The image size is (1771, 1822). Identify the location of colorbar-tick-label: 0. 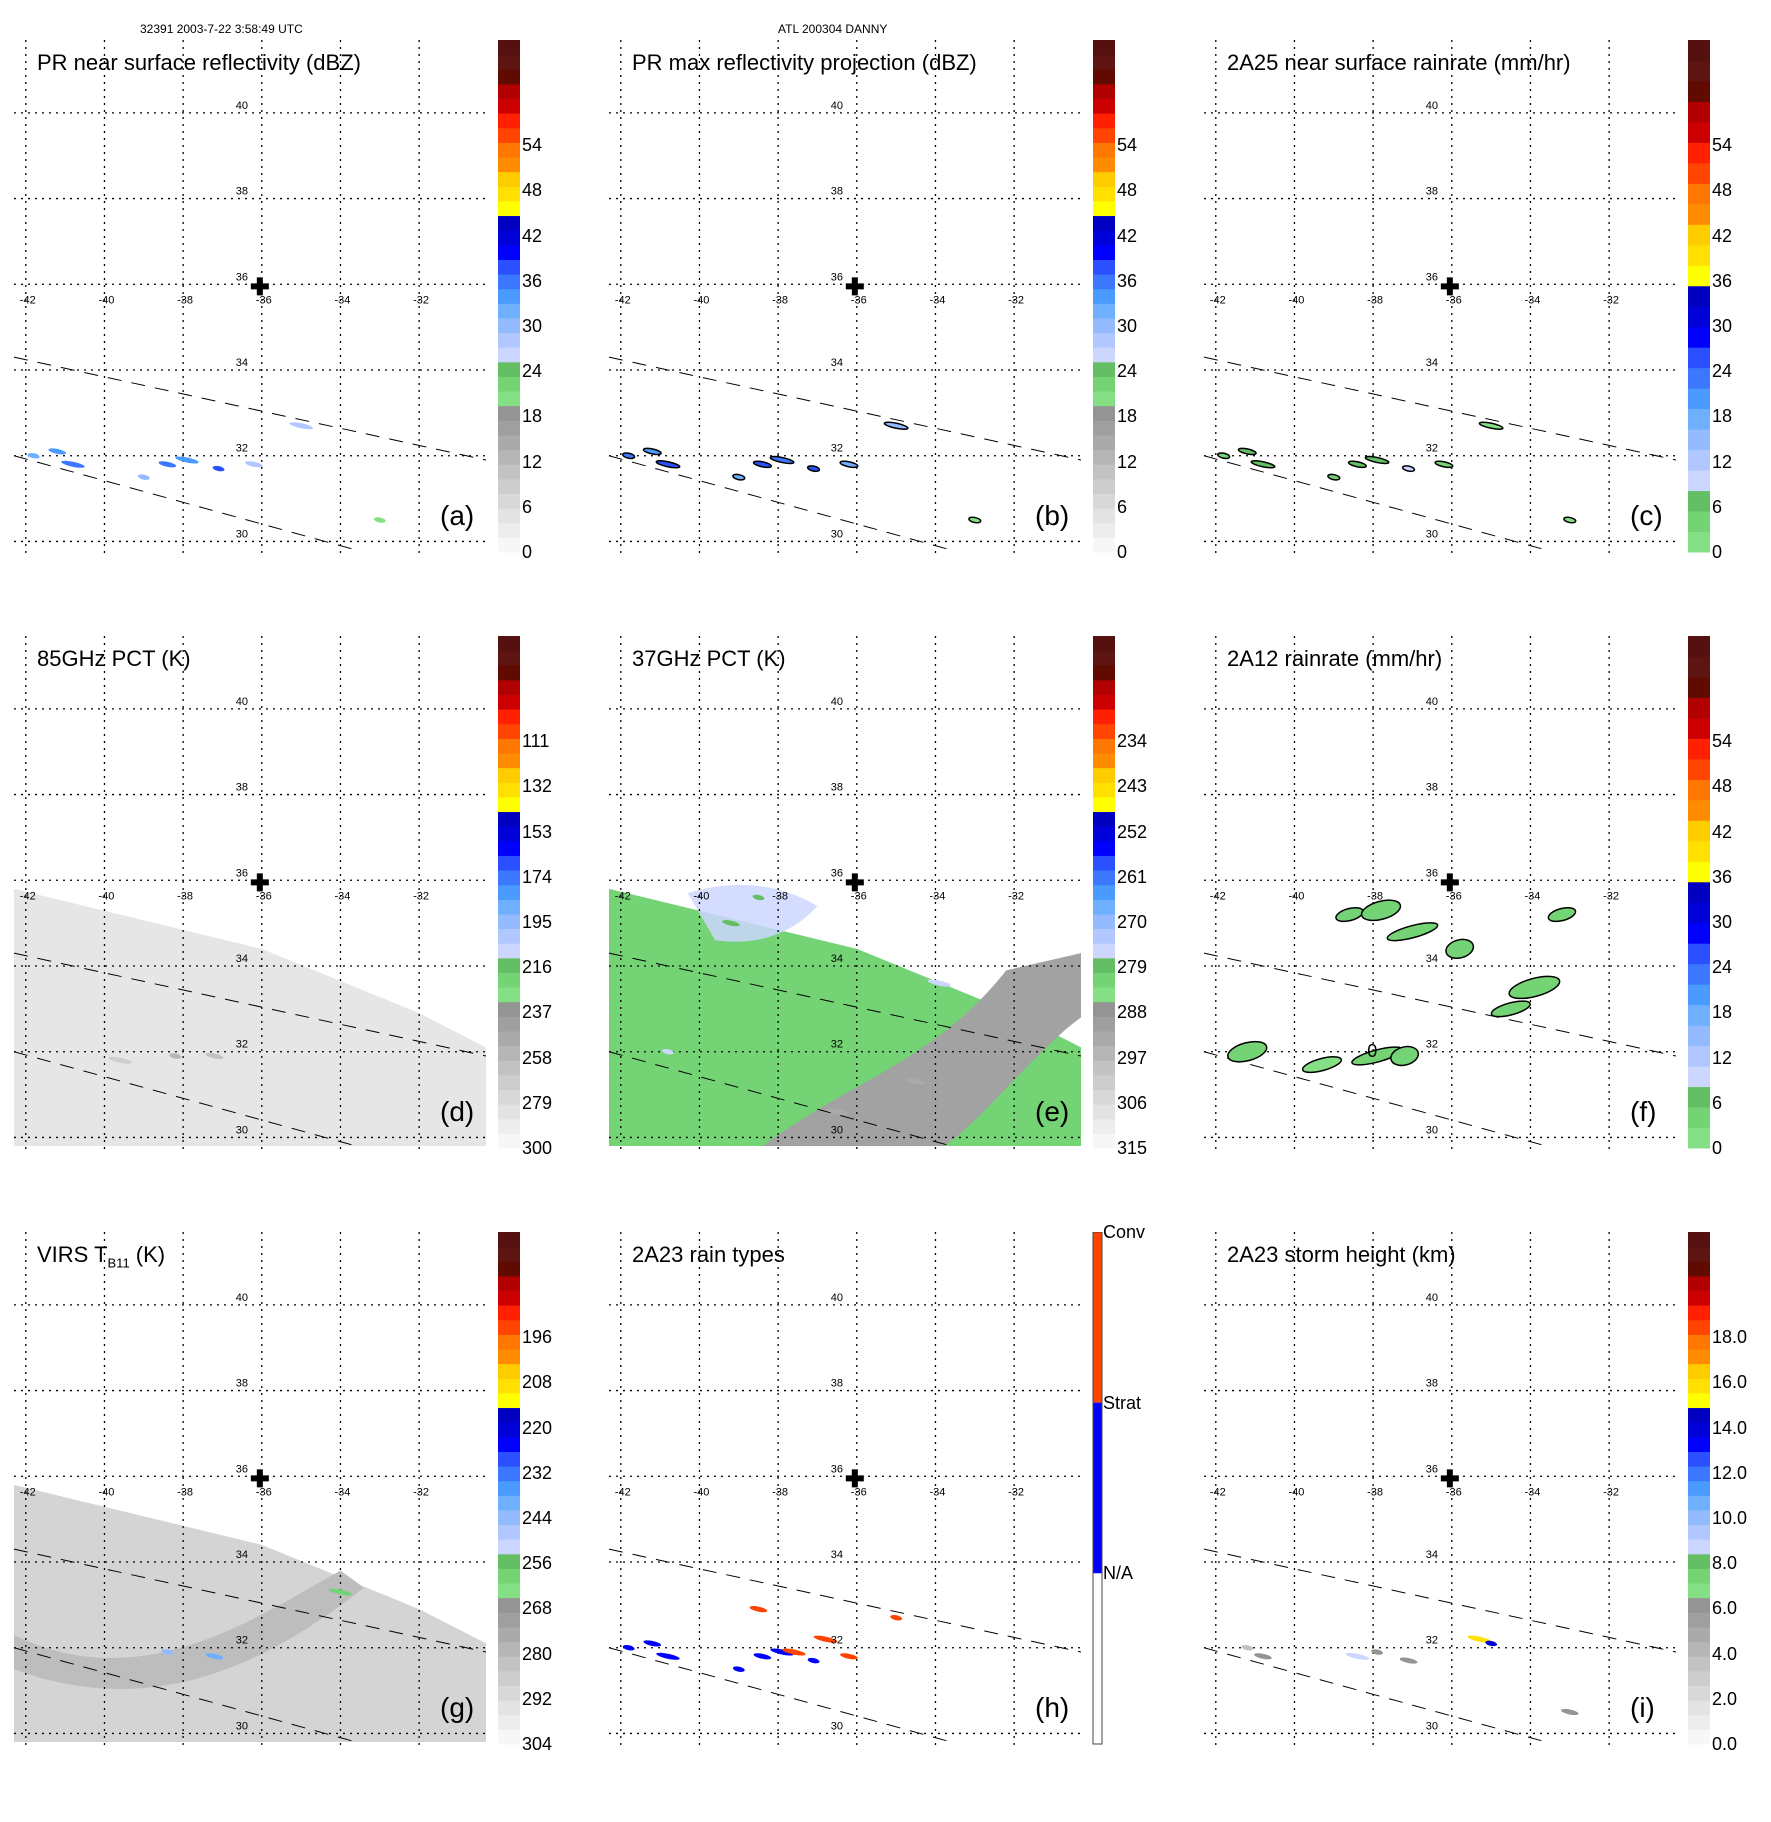
(1717, 1148).